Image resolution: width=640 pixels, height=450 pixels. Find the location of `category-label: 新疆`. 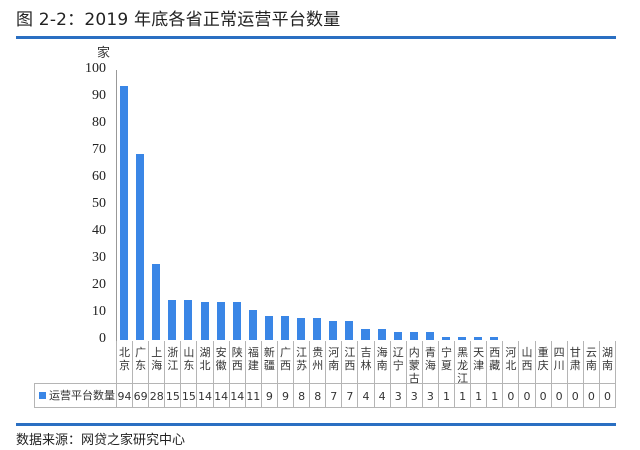

category-label: 新疆 is located at coordinates (268, 362).